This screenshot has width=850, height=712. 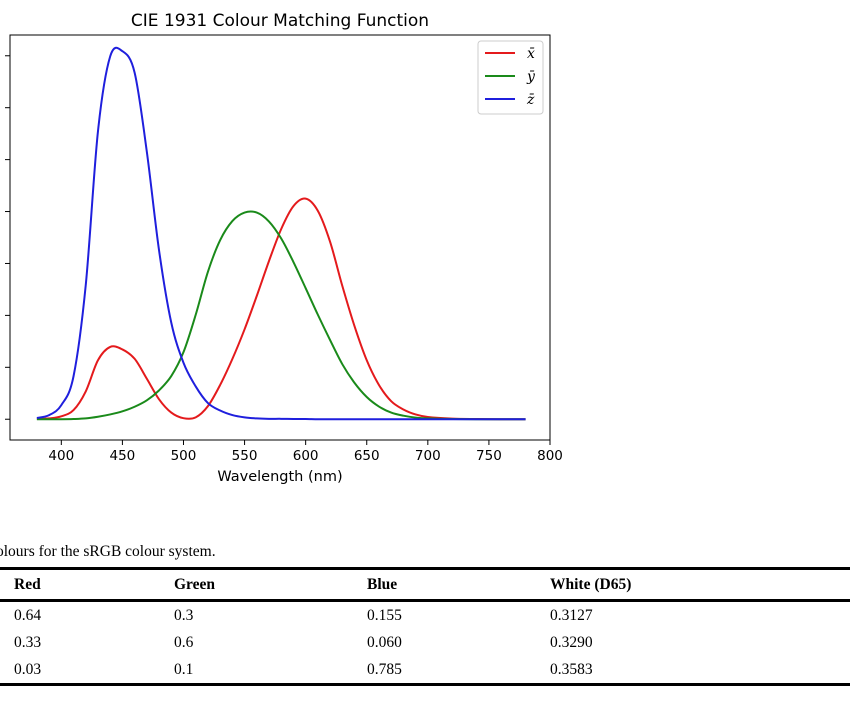 What do you see at coordinates (28, 615) in the screenshot?
I see `cell-red-x: 0.64` at bounding box center [28, 615].